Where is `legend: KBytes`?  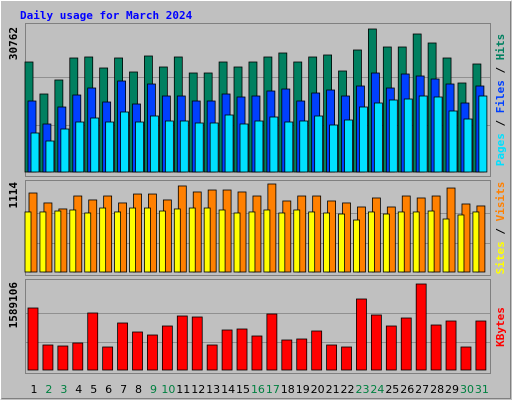 legend: KBytes is located at coordinates (500, 327).